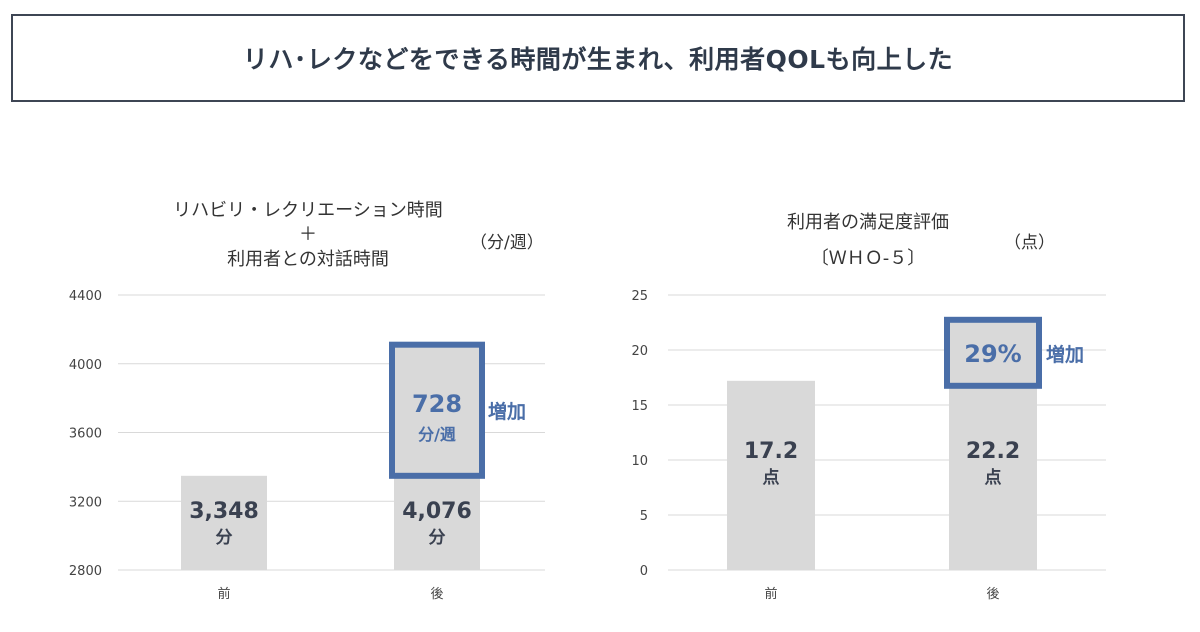  I want to click on title-box: リハ･レクなどをできる時間が生まれ、利用者QOLも向上した, so click(598, 58).